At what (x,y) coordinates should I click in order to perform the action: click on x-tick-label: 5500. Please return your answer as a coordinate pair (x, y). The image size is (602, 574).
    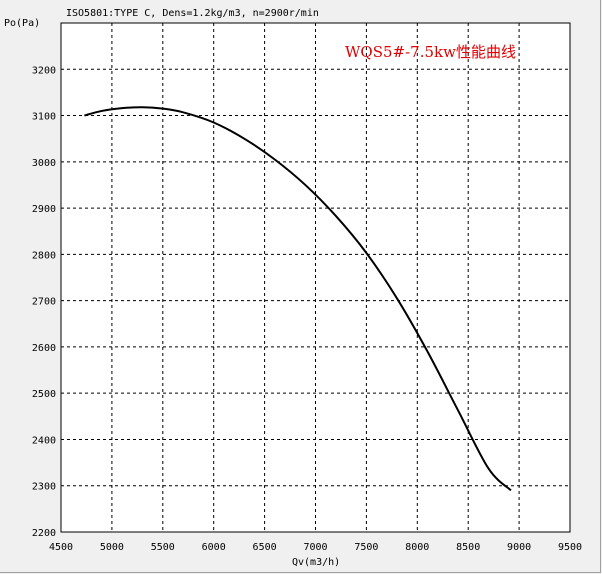
    Looking at the image, I should click on (163, 547).